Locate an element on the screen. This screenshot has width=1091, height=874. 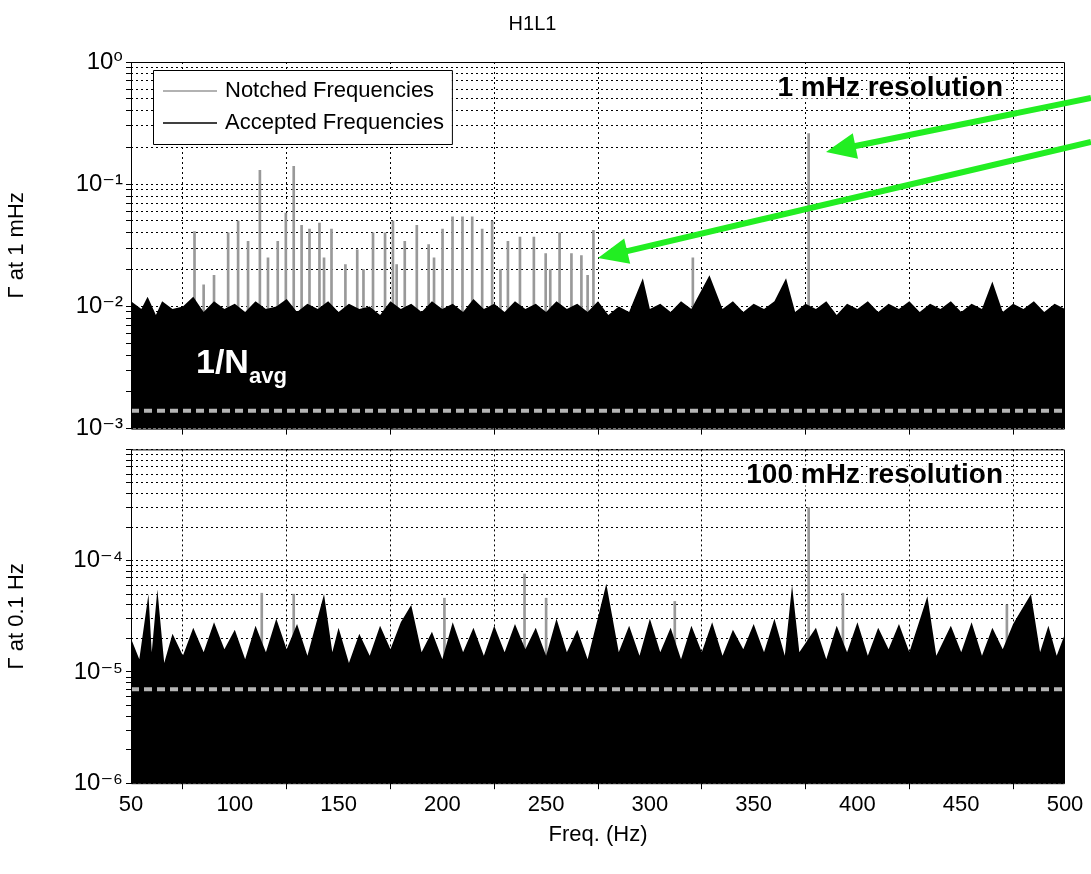
legend-label: Notched Frequencies is located at coordinates (330, 90).